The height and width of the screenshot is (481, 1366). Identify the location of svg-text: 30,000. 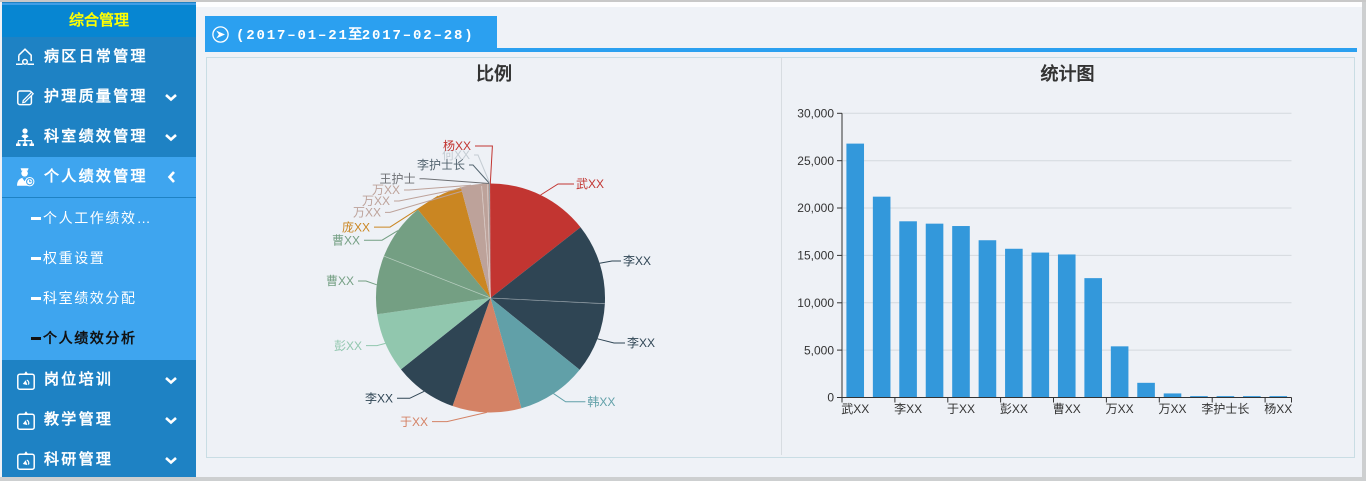
(815, 114).